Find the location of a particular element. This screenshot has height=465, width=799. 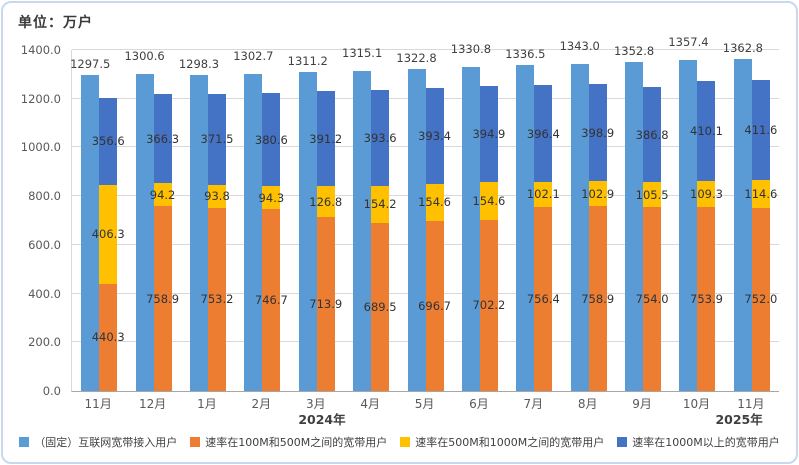

segment-100m-500m: 756.4 is located at coordinates (543, 298).